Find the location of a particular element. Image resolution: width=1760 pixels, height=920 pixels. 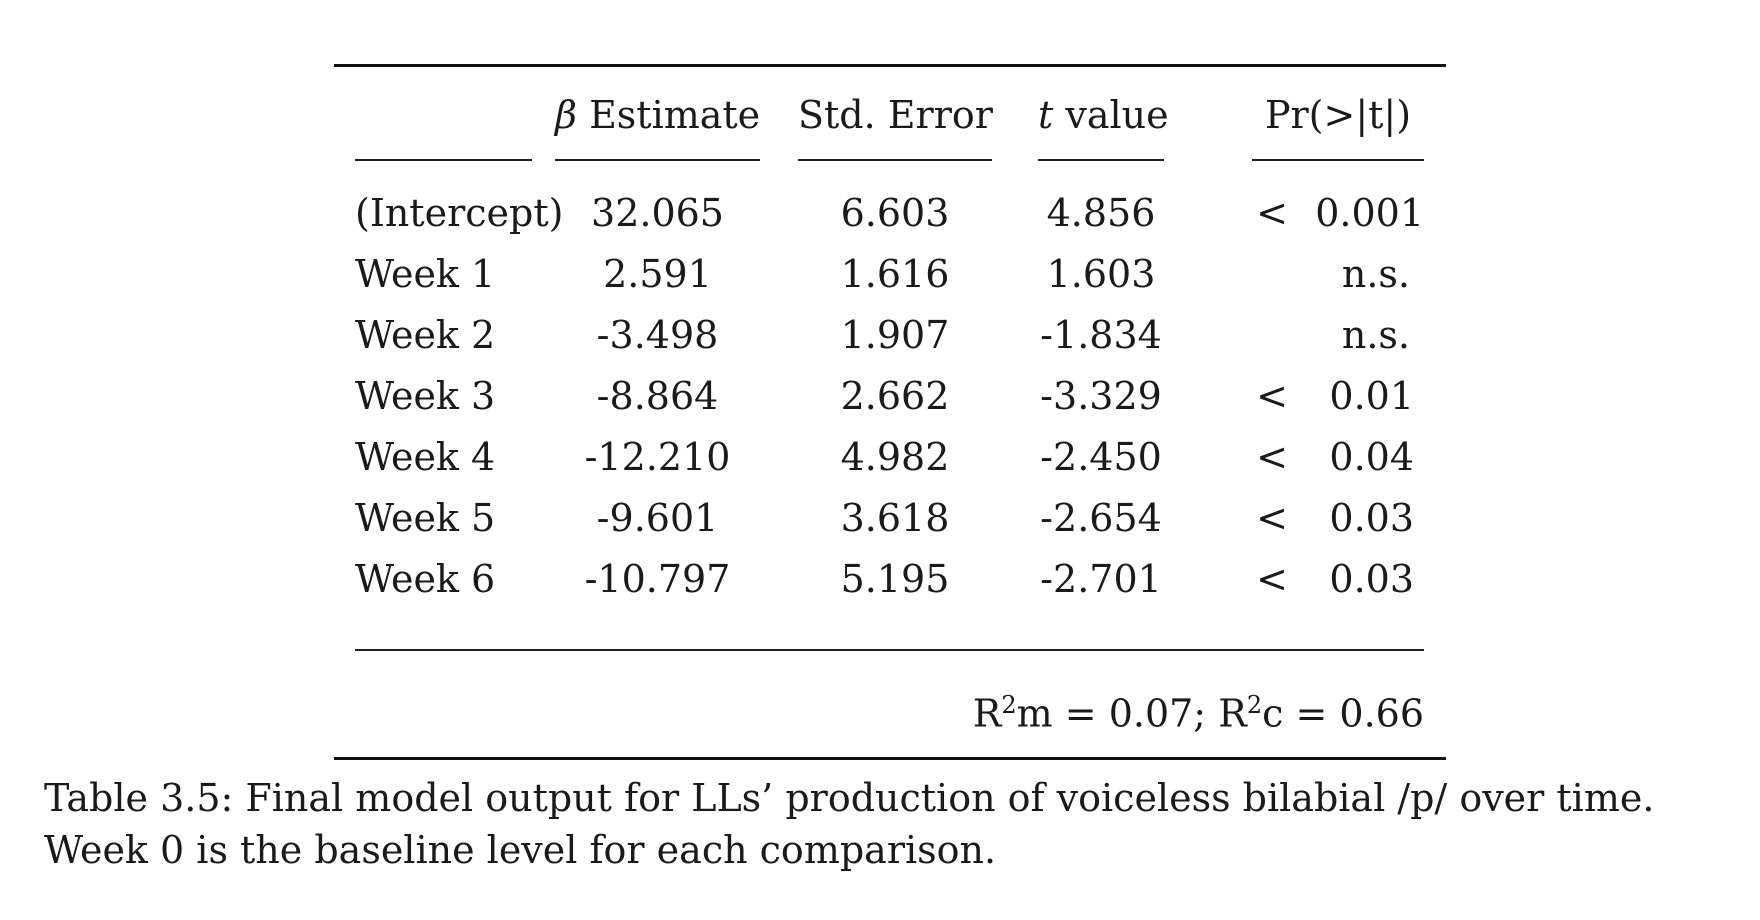

row-t-value: -2.654 is located at coordinates (1101, 518).